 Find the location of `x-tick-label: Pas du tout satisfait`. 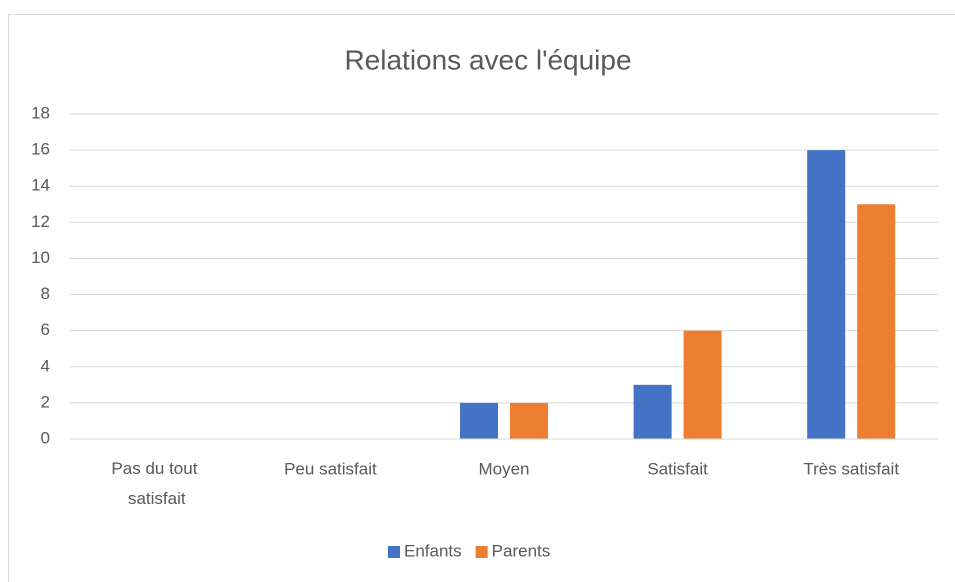

x-tick-label: Pas du tout satisfait is located at coordinates (156, 483).